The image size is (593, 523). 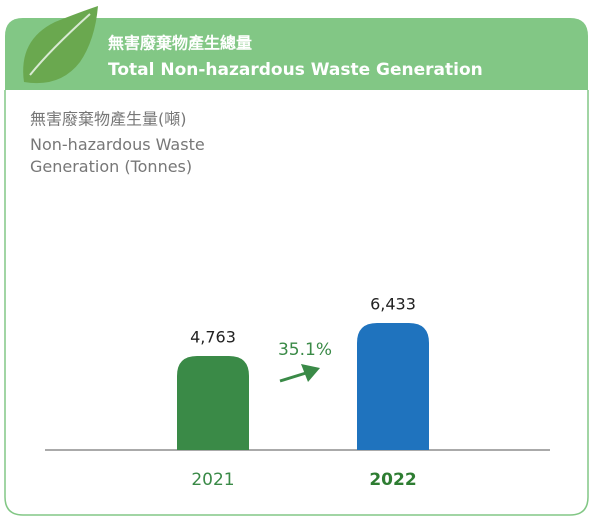 I want to click on y-label-zh: 無害廢棄物產生量(噸), so click(x=108, y=119).